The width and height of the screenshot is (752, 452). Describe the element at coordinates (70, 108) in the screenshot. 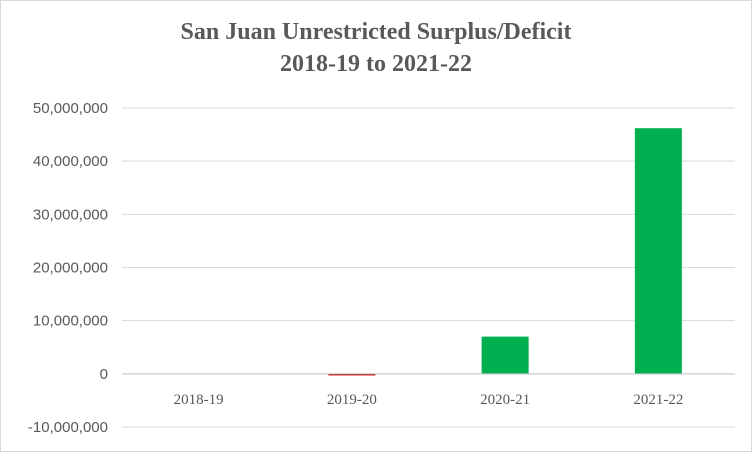

I see `y-tick-label: 50,000,000` at that location.